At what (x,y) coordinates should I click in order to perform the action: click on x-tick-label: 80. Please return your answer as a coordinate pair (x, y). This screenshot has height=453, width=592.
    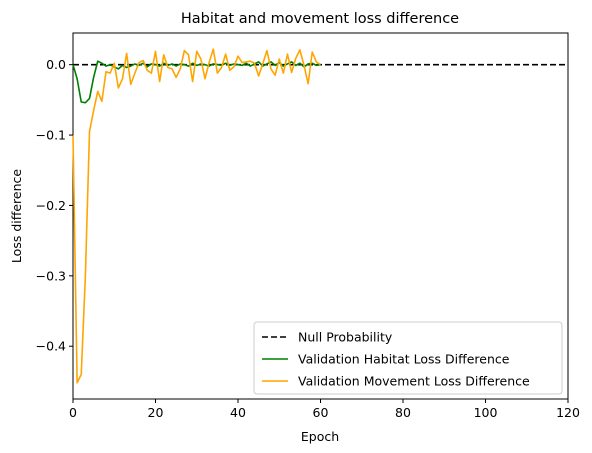
    Looking at the image, I should click on (403, 412).